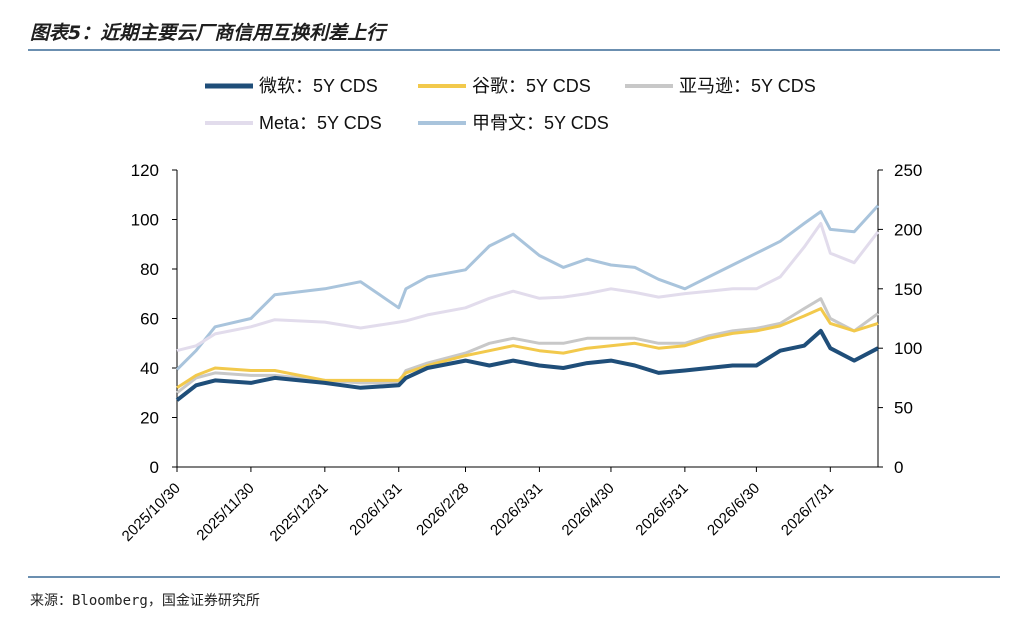 This screenshot has width=1024, height=621. What do you see at coordinates (807, 509) in the screenshot?
I see `x-tick-label: 2026/7/31` at bounding box center [807, 509].